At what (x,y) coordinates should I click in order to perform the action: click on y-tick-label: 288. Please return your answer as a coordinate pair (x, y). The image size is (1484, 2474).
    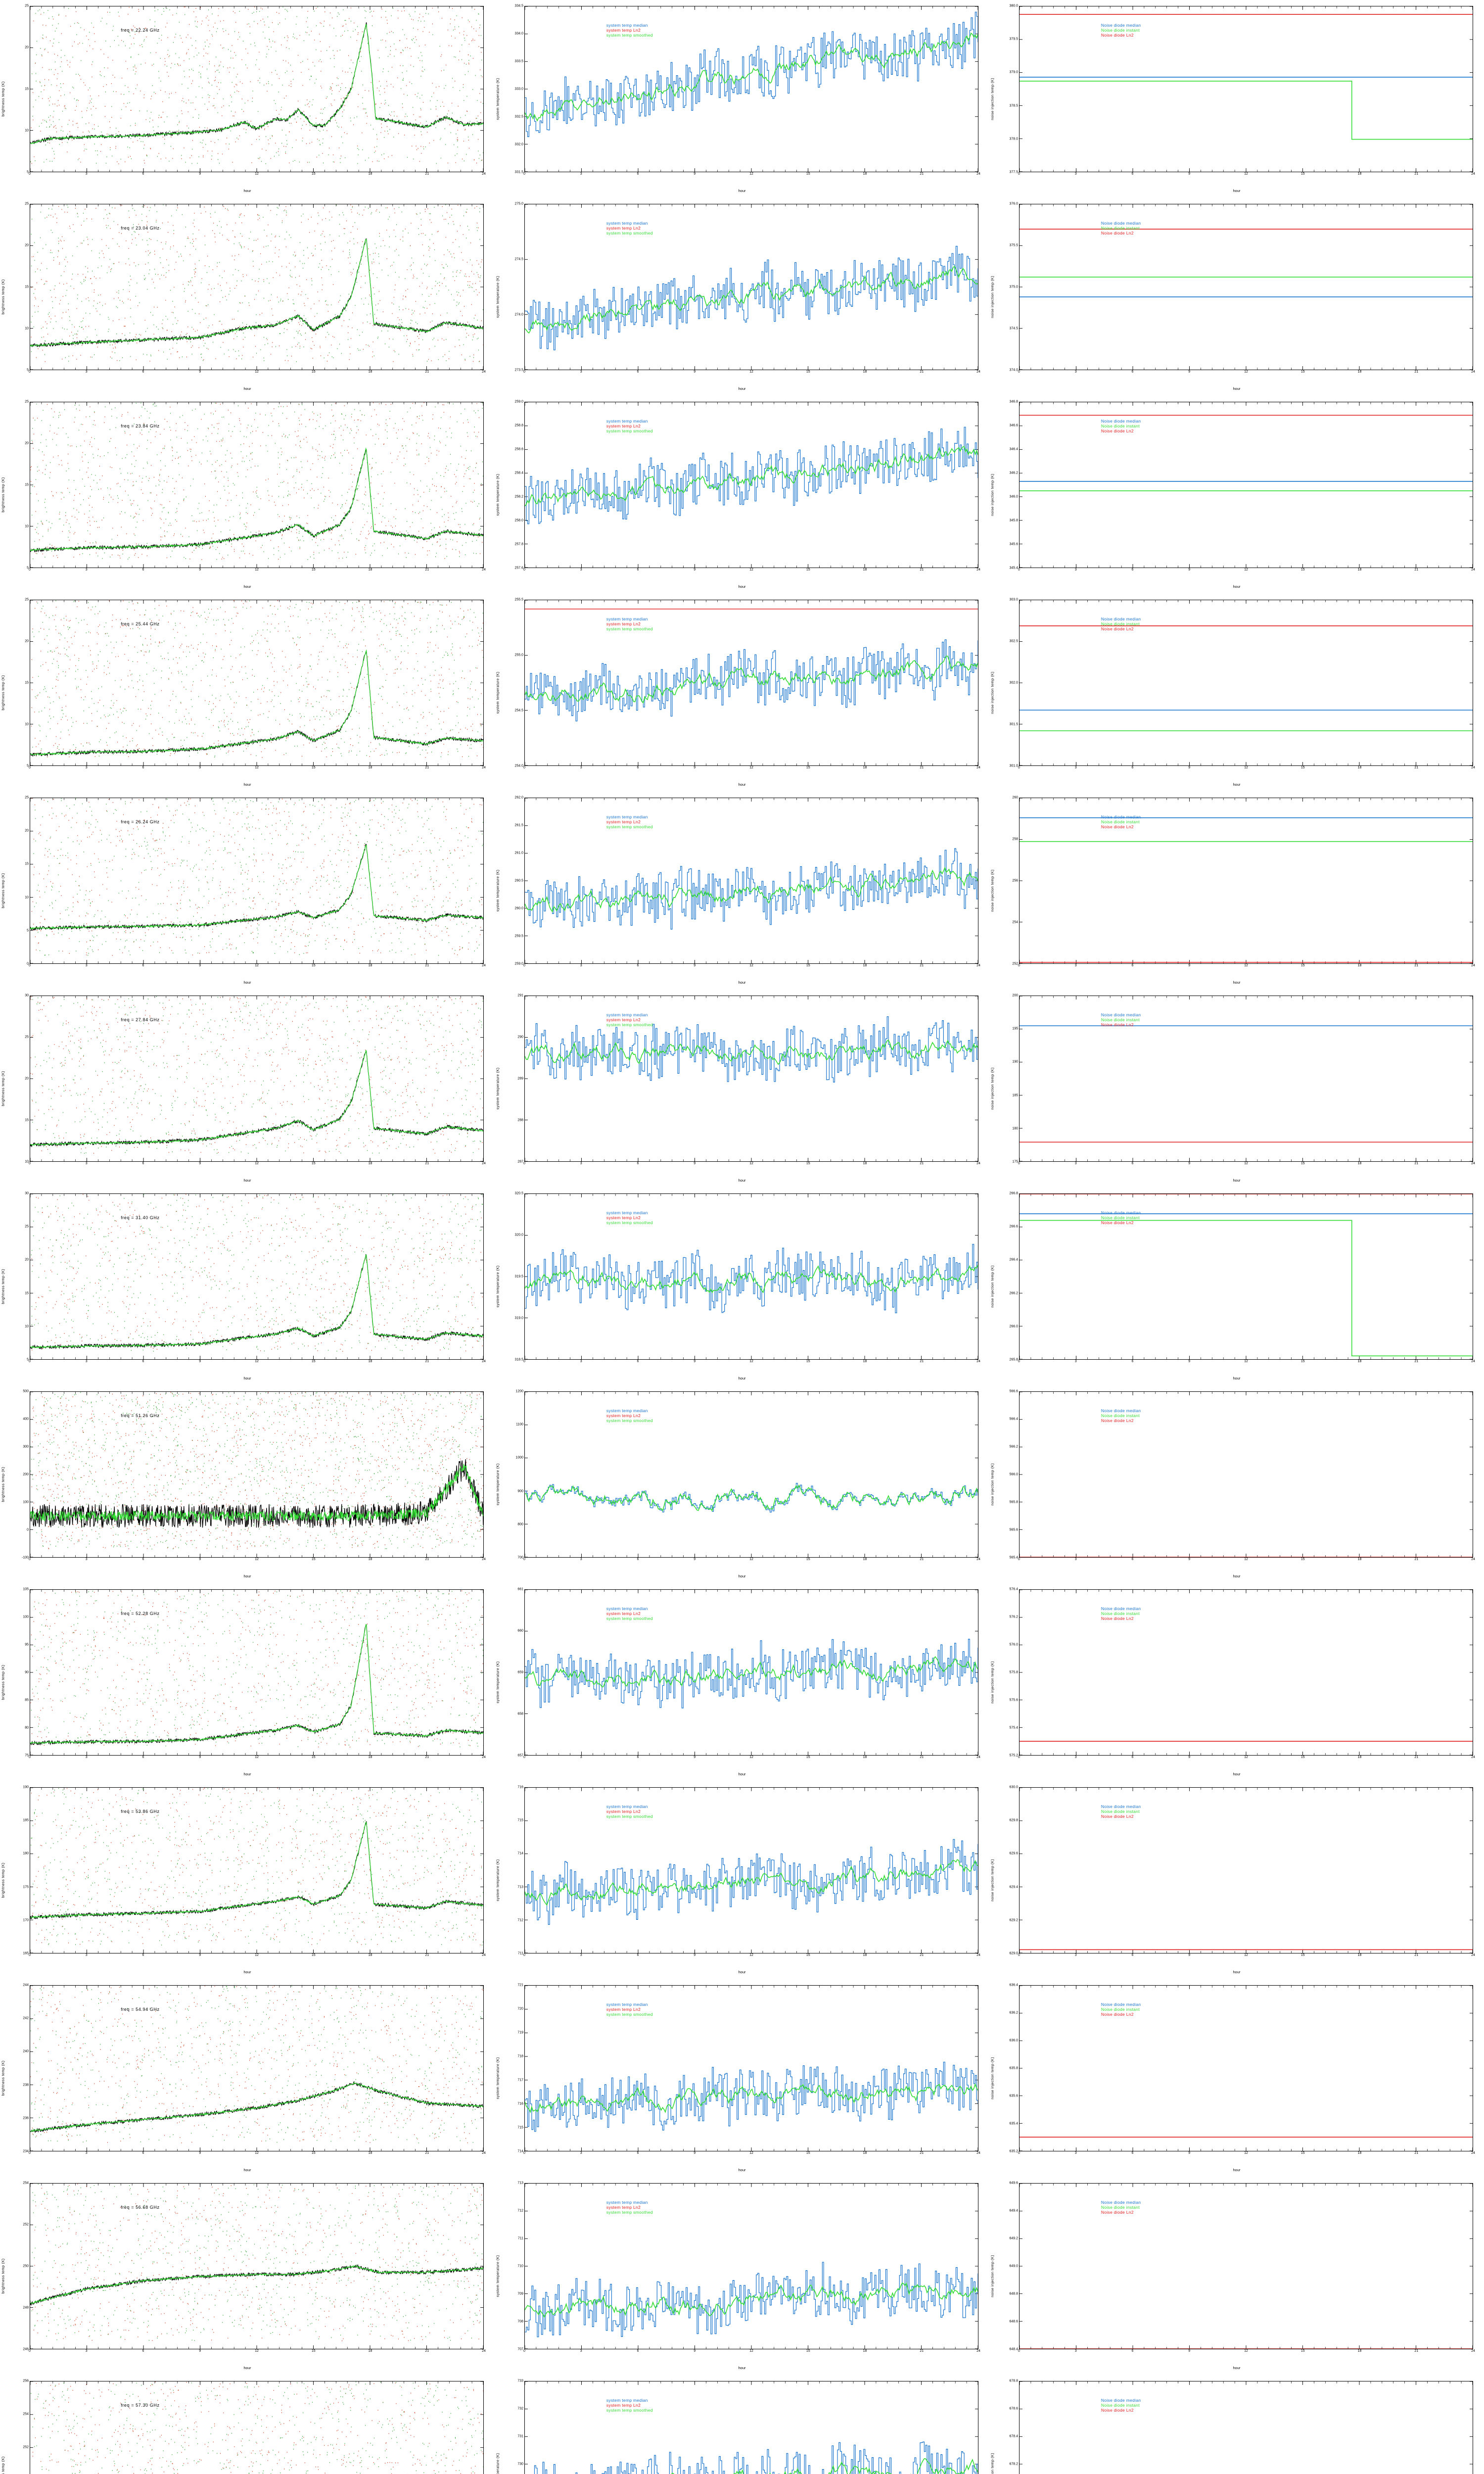
    Looking at the image, I should click on (520, 1120).